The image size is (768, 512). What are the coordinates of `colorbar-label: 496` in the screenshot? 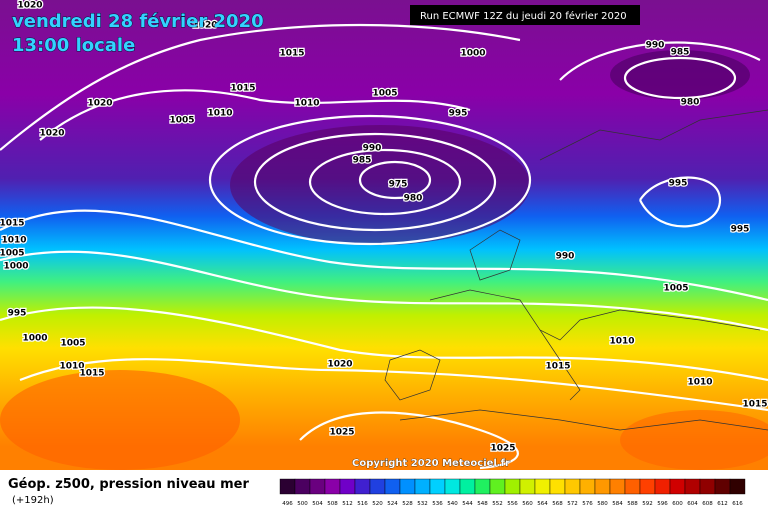 It's located at (287, 504).